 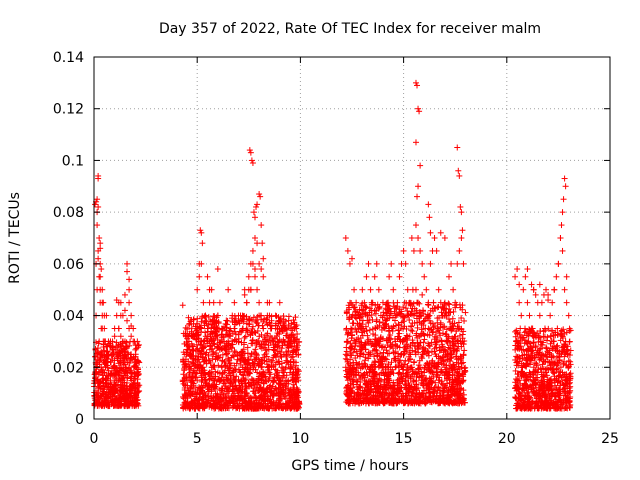 What do you see at coordinates (610, 439) in the screenshot?
I see `x-tick-label: 25` at bounding box center [610, 439].